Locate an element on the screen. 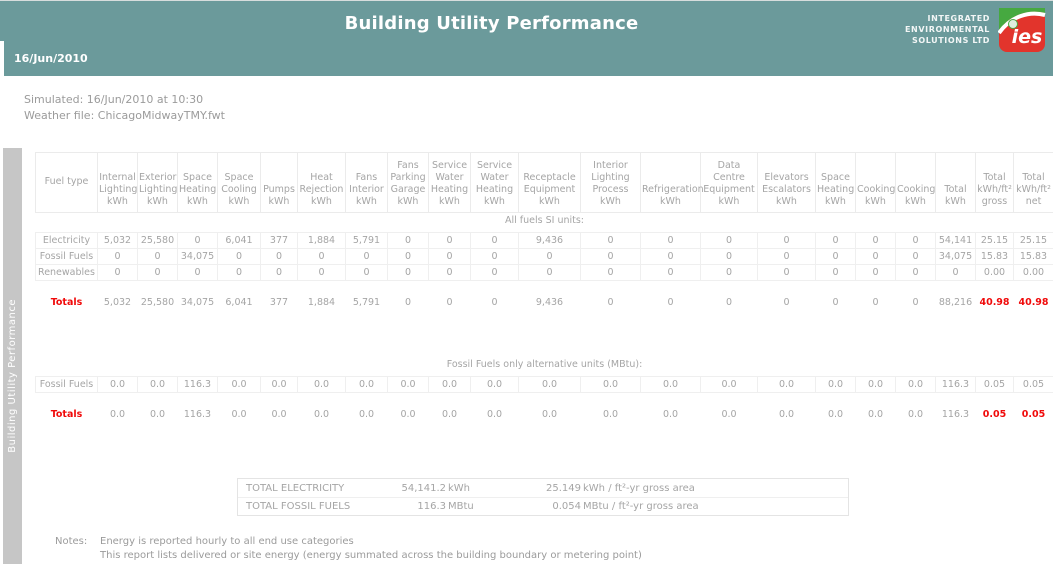  column-header: Space Heating kWh is located at coordinates (835, 182).